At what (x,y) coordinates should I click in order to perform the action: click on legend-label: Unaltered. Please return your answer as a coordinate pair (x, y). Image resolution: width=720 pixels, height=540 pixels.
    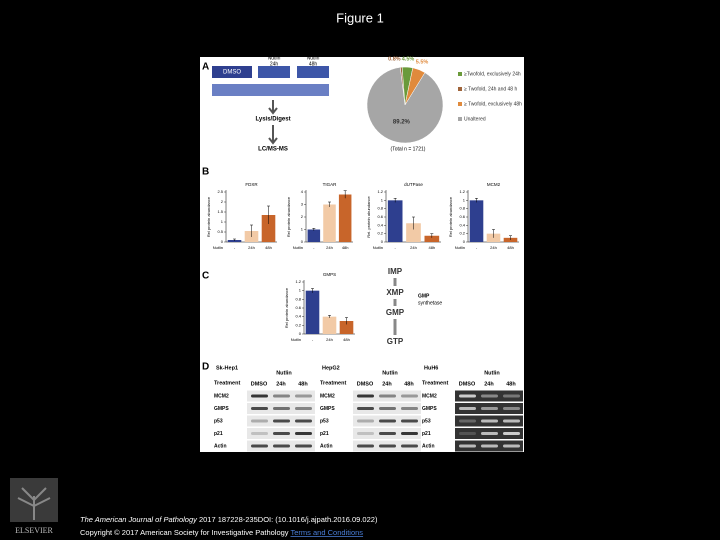
    Looking at the image, I should click on (475, 119).